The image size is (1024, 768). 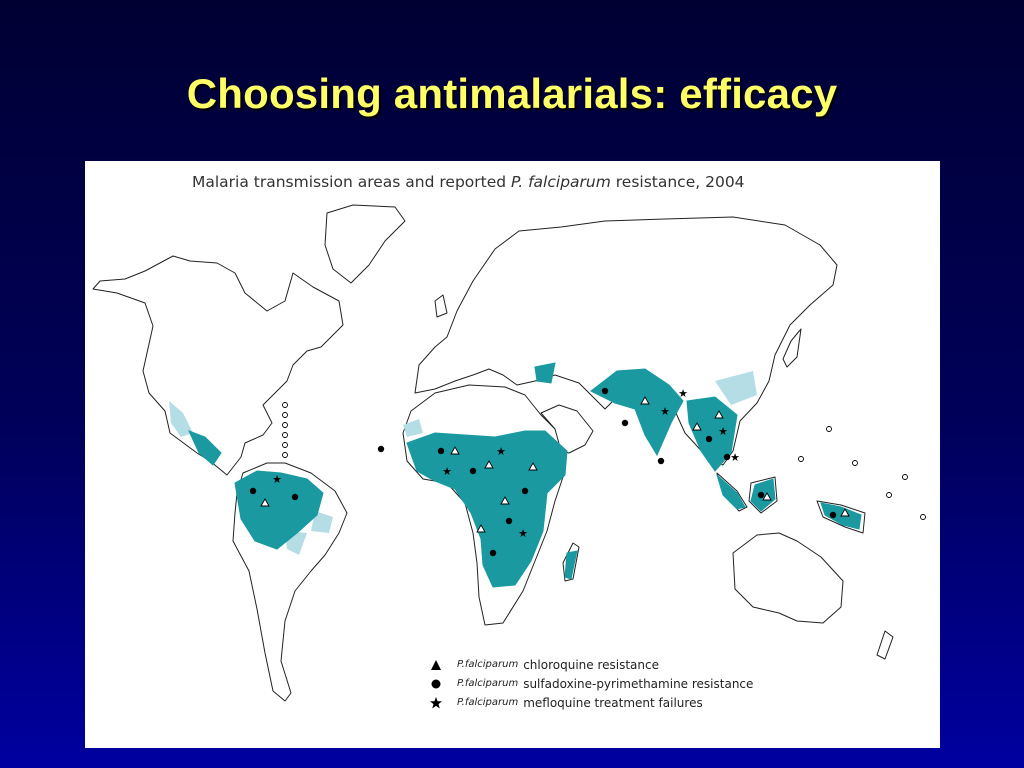 What do you see at coordinates (413, 428) in the screenshot?
I see `limited-risk-sahel` at bounding box center [413, 428].